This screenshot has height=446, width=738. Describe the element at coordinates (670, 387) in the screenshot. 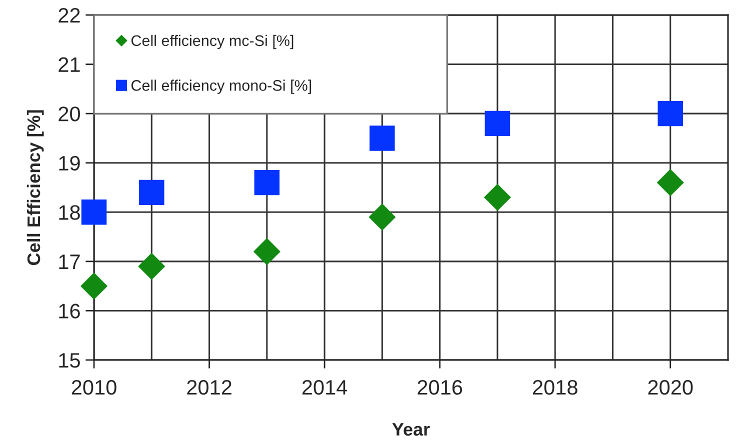

I see `x-tick-label: 2020` at that location.